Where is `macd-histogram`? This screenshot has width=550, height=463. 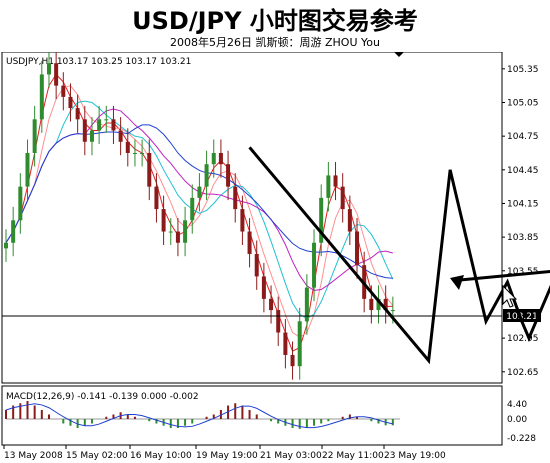 macd-histogram is located at coordinates (202, 415).